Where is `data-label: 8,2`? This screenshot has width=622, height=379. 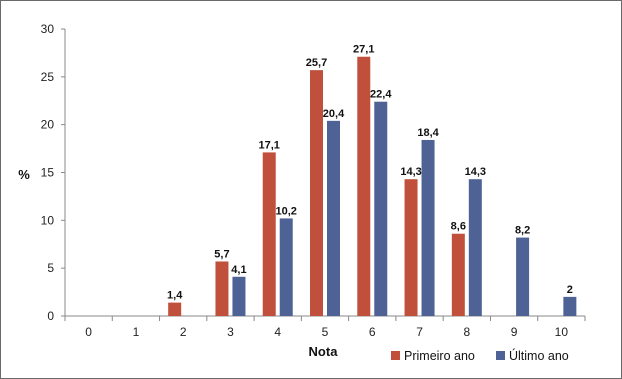 data-label: 8,2 is located at coordinates (522, 231).